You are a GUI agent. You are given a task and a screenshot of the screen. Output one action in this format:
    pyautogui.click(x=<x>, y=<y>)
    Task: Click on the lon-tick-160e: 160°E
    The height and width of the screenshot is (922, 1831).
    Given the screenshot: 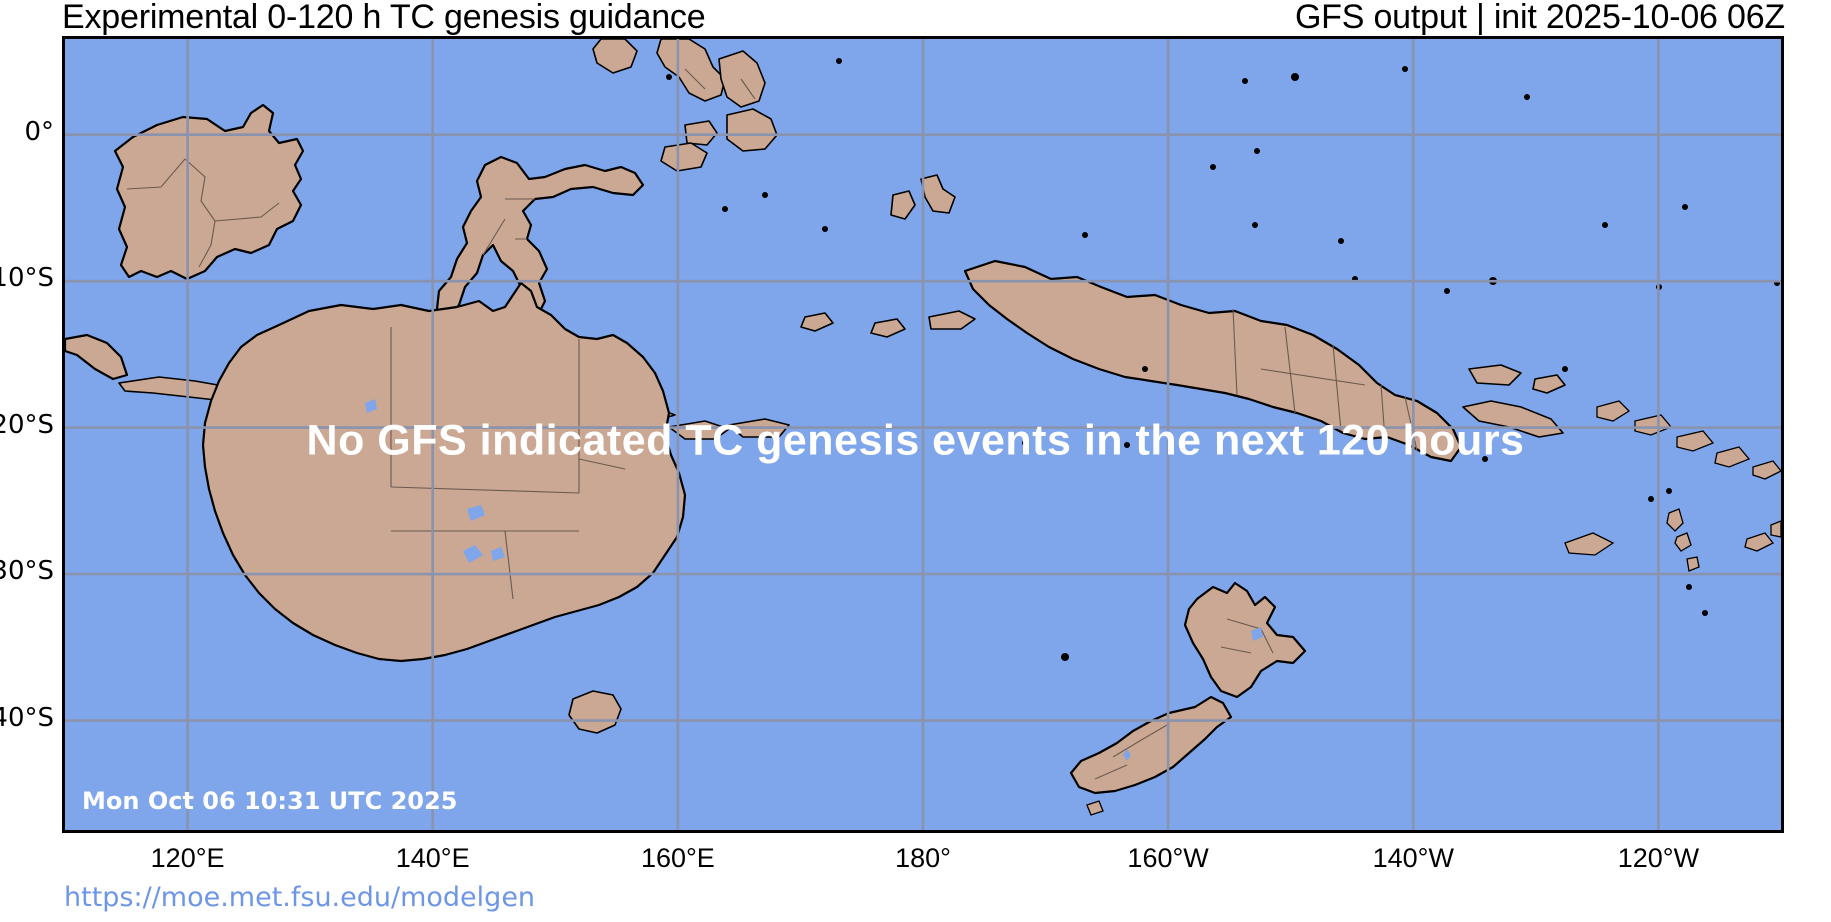 What is the action you would take?
    pyautogui.click(x=677, y=858)
    